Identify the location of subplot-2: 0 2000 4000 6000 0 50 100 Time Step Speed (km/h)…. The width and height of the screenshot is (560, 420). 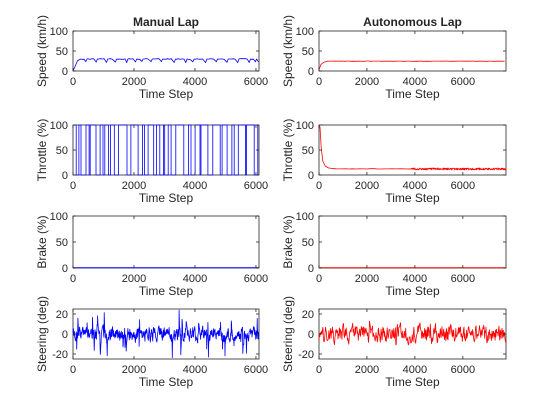
(394, 58).